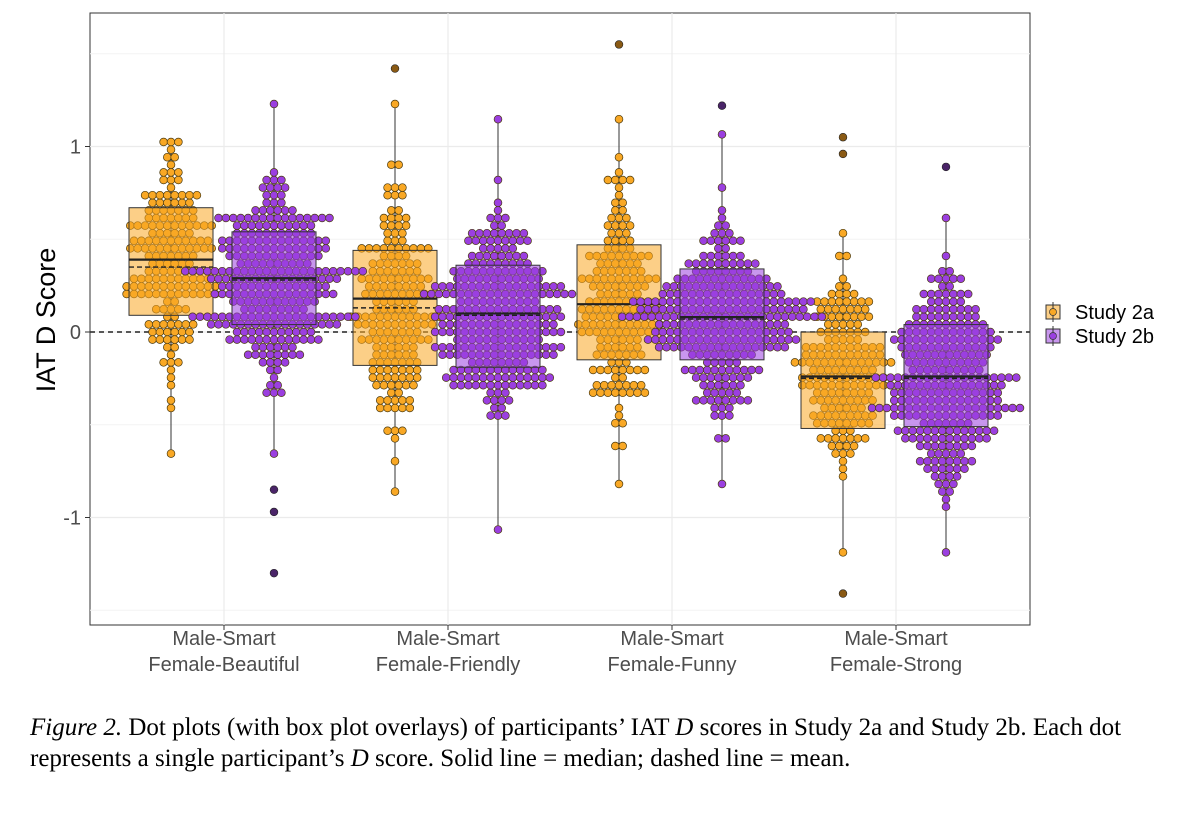 This screenshot has height=817, width=1200. Describe the element at coordinates (75, 148) in the screenshot. I see `y-tick-label: 1` at that location.